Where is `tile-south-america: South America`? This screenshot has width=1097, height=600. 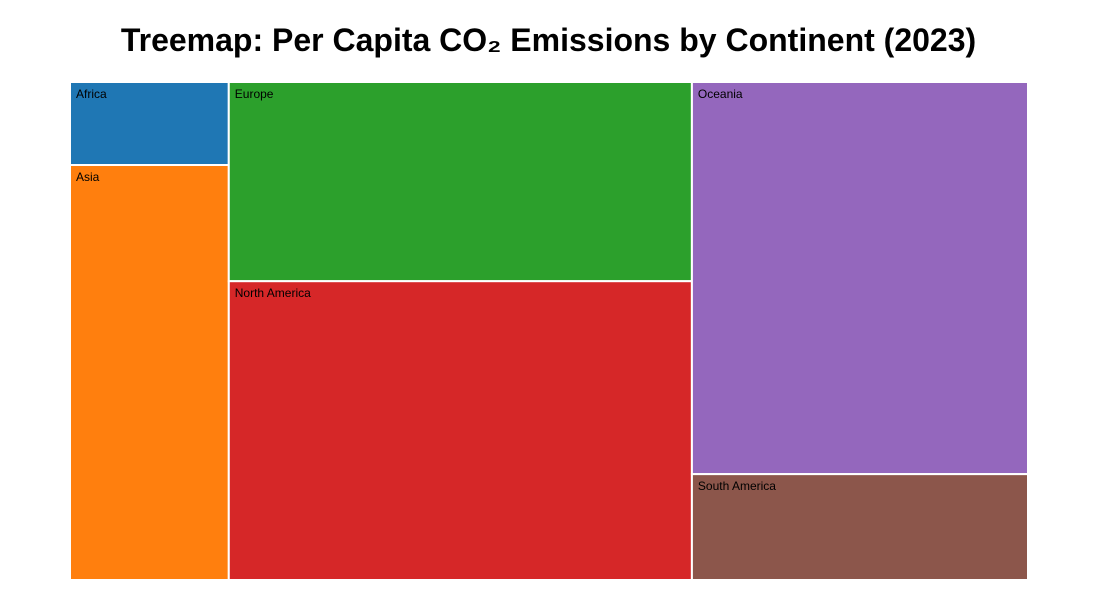
tile-south-america: South America is located at coordinates (859, 527).